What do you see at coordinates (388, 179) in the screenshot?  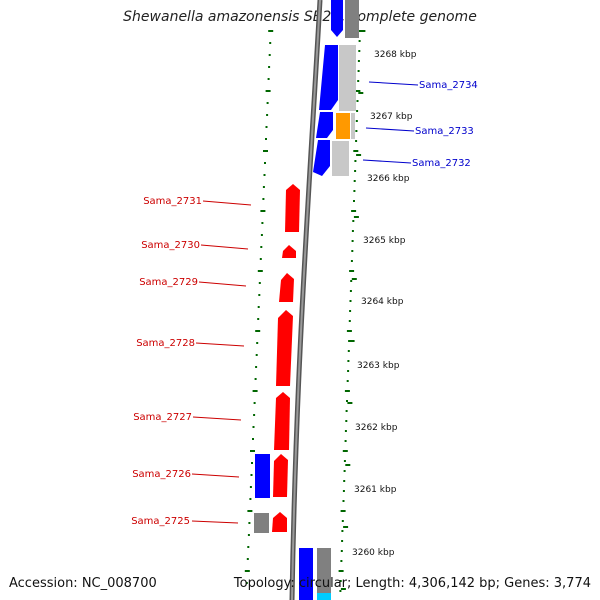 I see `scale-label-3266: 3266 kbp` at bounding box center [388, 179].